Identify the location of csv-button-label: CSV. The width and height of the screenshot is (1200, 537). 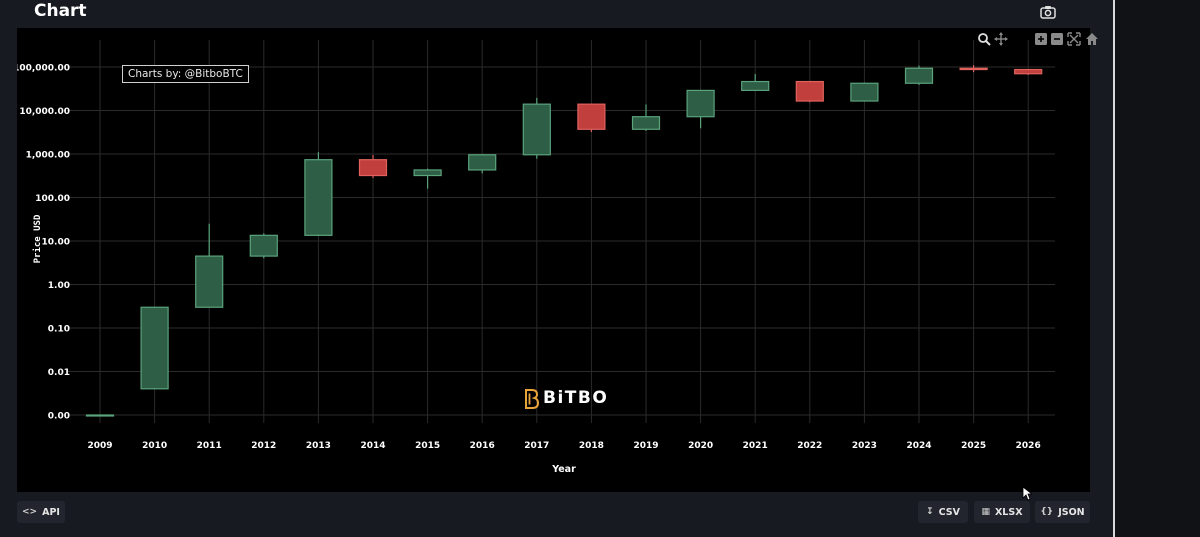
(949, 512).